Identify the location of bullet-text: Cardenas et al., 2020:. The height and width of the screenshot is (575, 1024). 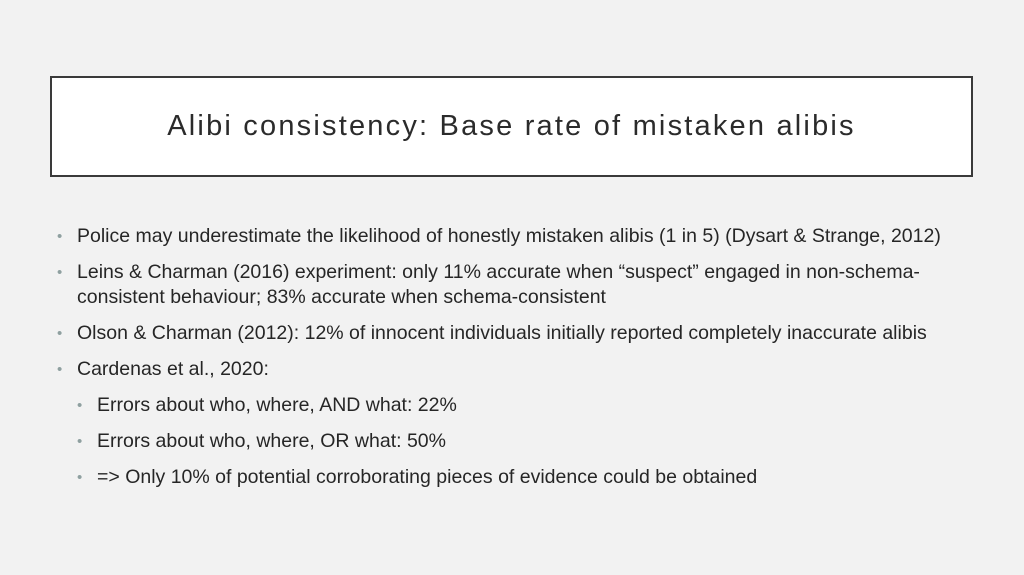
(173, 369).